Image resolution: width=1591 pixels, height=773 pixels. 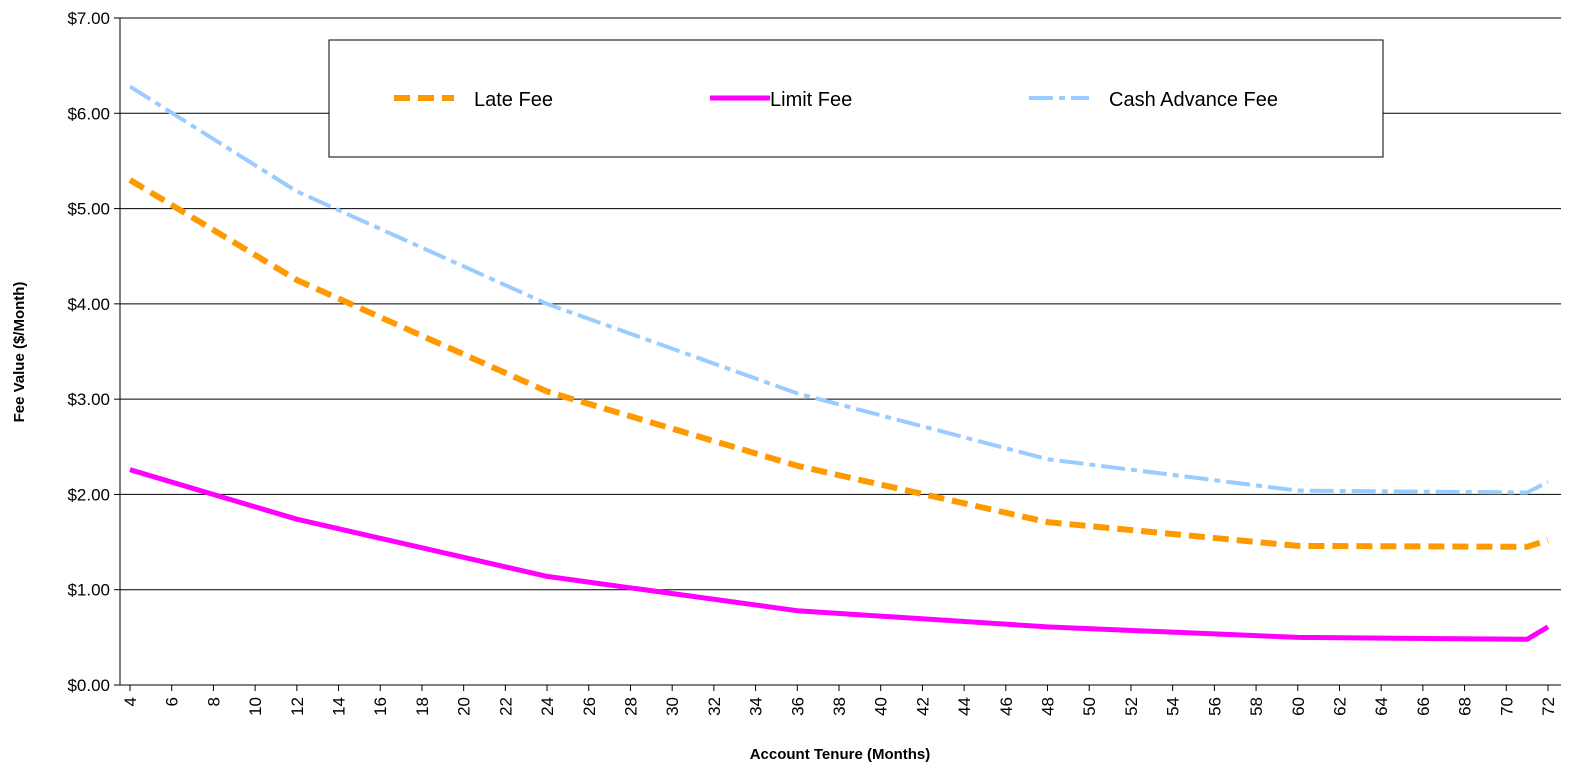 I want to click on legend: Late Fee Limit Fee Cash Advance Fee, so click(x=856, y=98).